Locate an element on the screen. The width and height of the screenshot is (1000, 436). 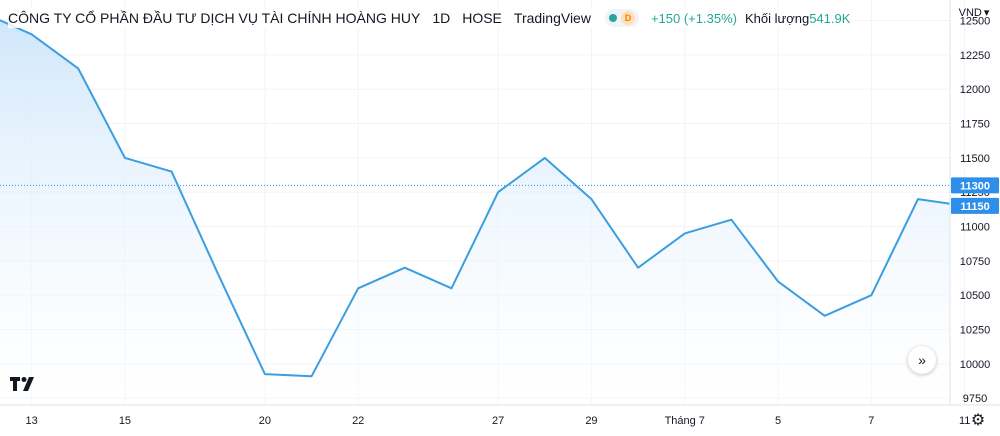
x-tick-label: 27 is located at coordinates (498, 421).